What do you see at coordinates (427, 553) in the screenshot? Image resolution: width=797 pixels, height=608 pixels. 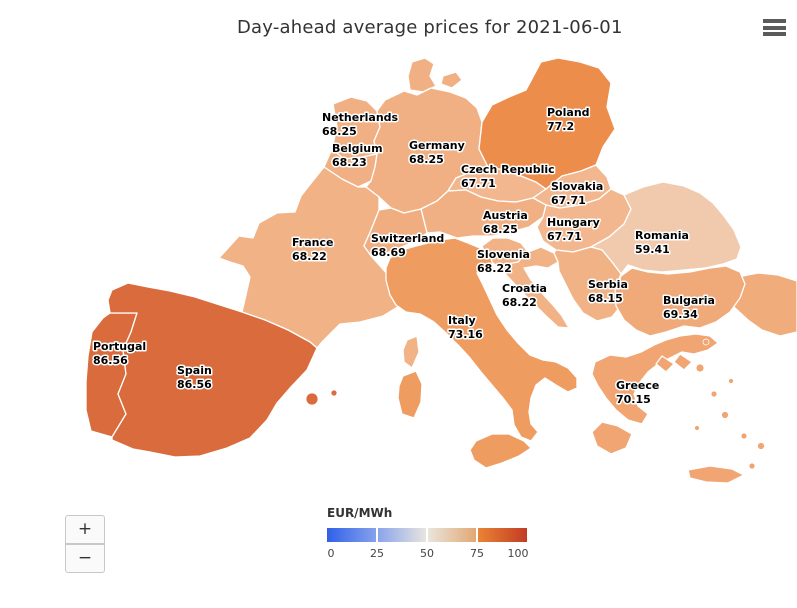 I see `legend-tick: 50` at bounding box center [427, 553].